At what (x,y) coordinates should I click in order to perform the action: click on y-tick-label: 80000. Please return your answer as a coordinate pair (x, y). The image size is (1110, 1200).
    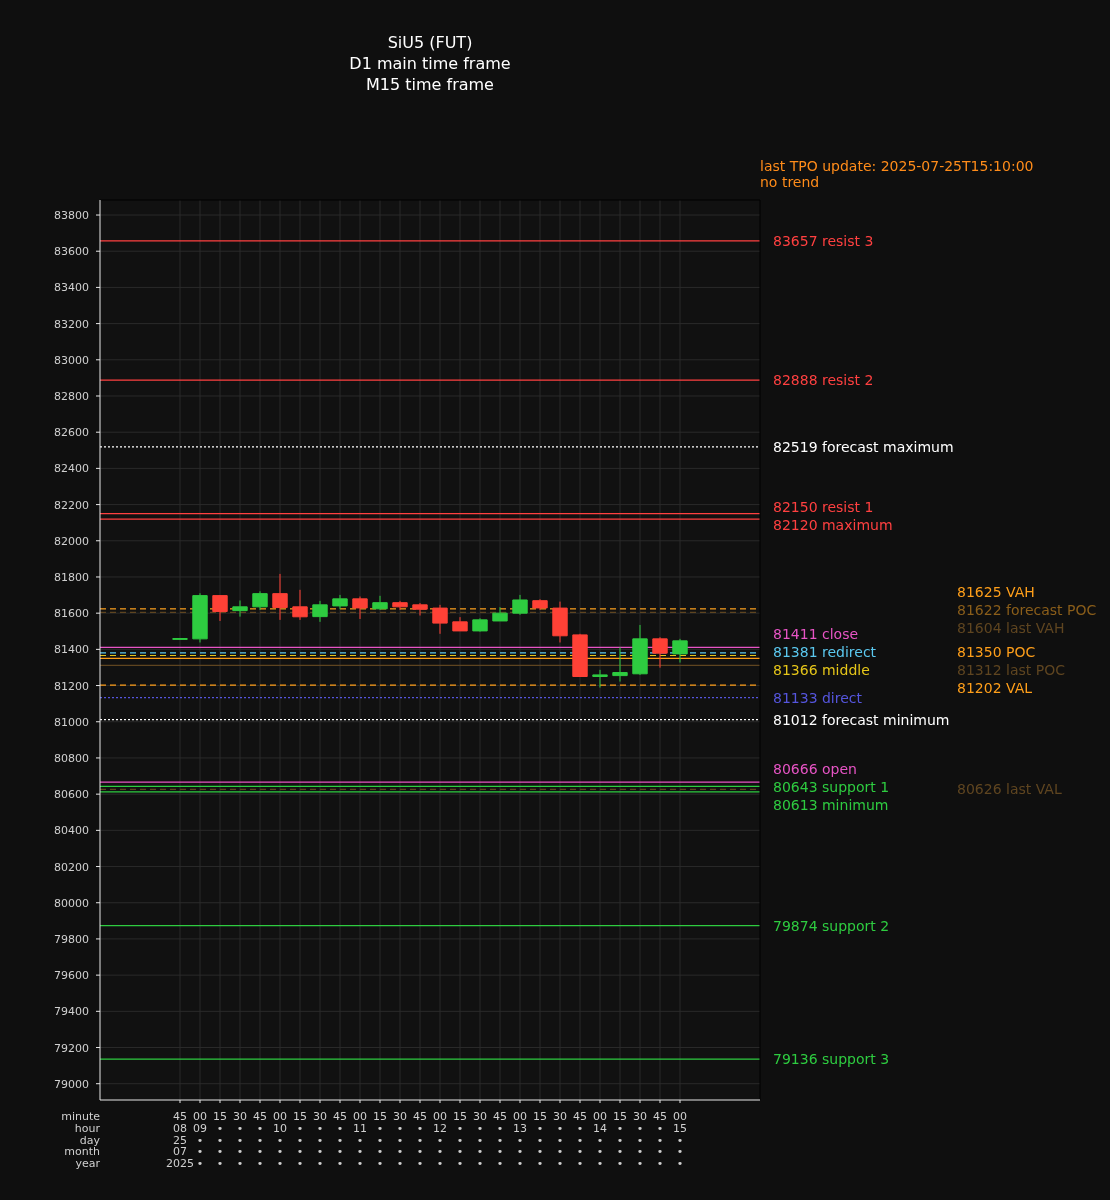
    Looking at the image, I should click on (71, 903).